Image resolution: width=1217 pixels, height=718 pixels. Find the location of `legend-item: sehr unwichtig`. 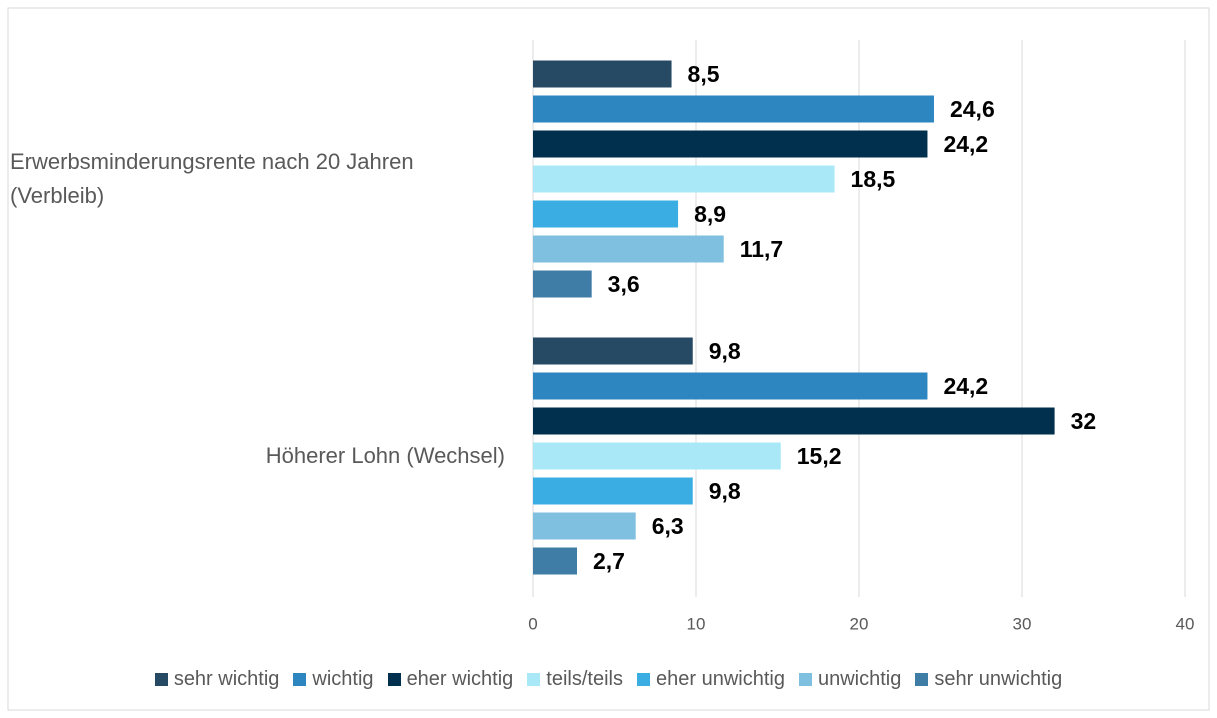

legend-item: sehr unwichtig is located at coordinates (988, 679).